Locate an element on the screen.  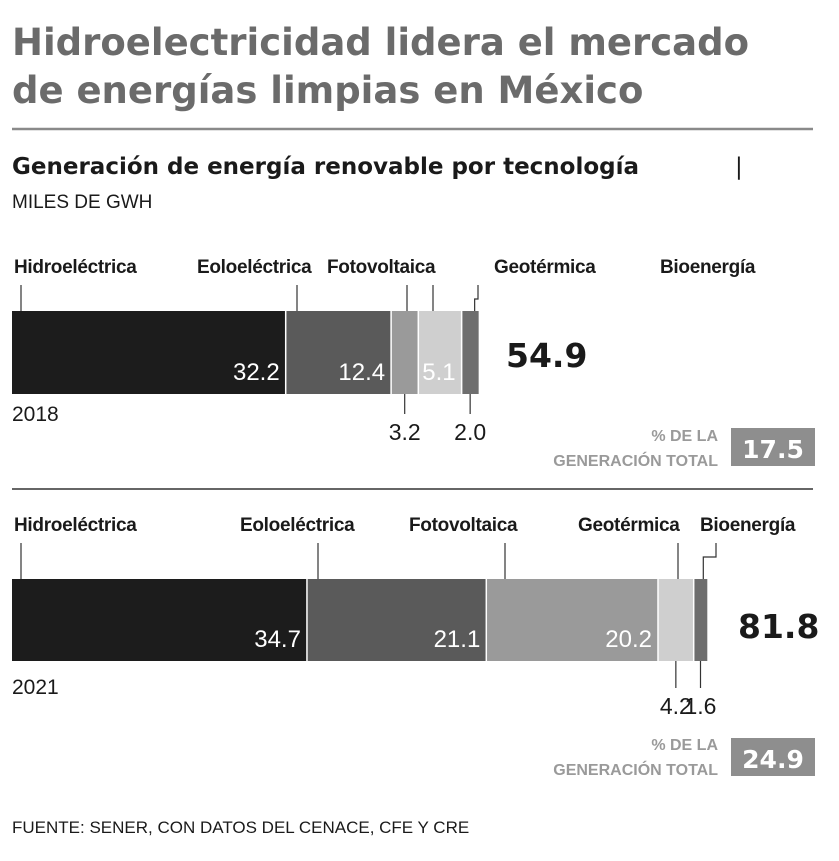
value-label-geotermica: 5.1 is located at coordinates (438, 372).